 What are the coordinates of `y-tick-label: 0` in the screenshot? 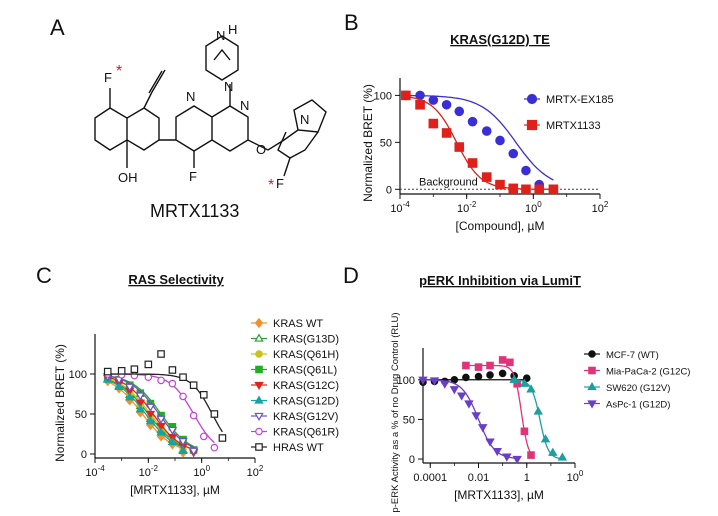 It's located at (412, 460).